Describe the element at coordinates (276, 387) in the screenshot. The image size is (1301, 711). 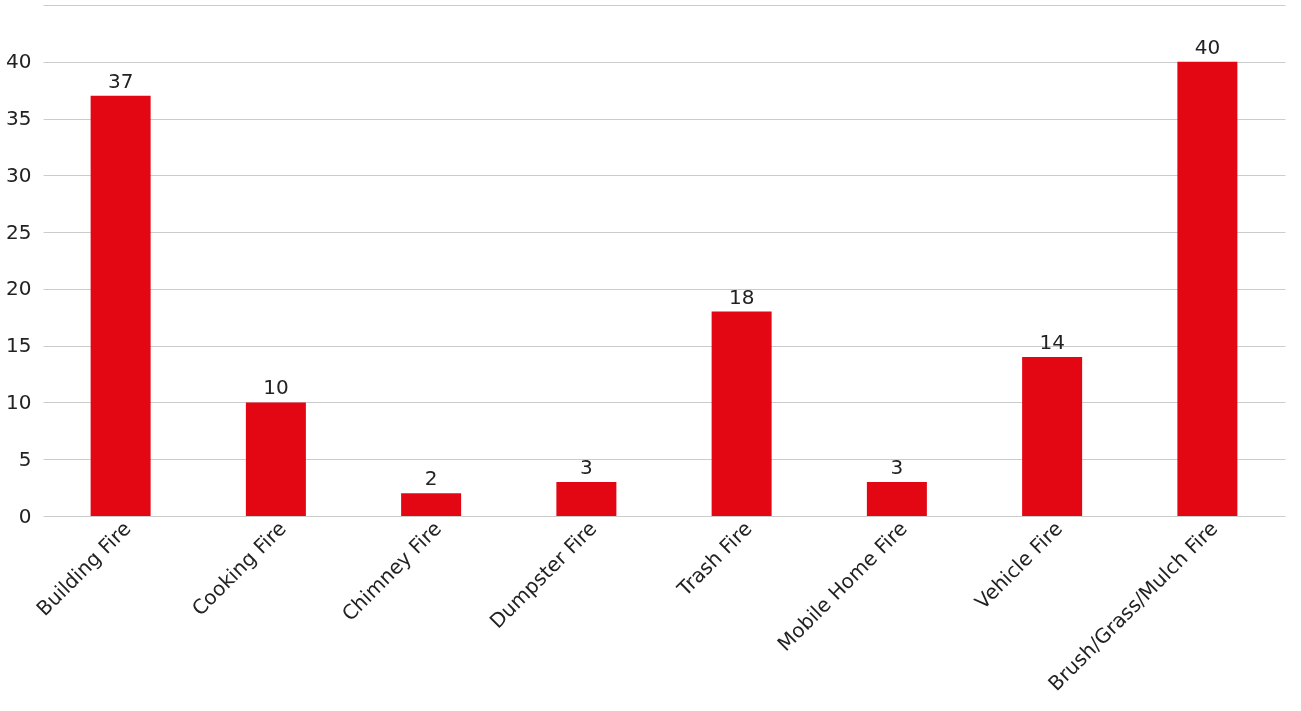
I see `data-label: 10` at that location.